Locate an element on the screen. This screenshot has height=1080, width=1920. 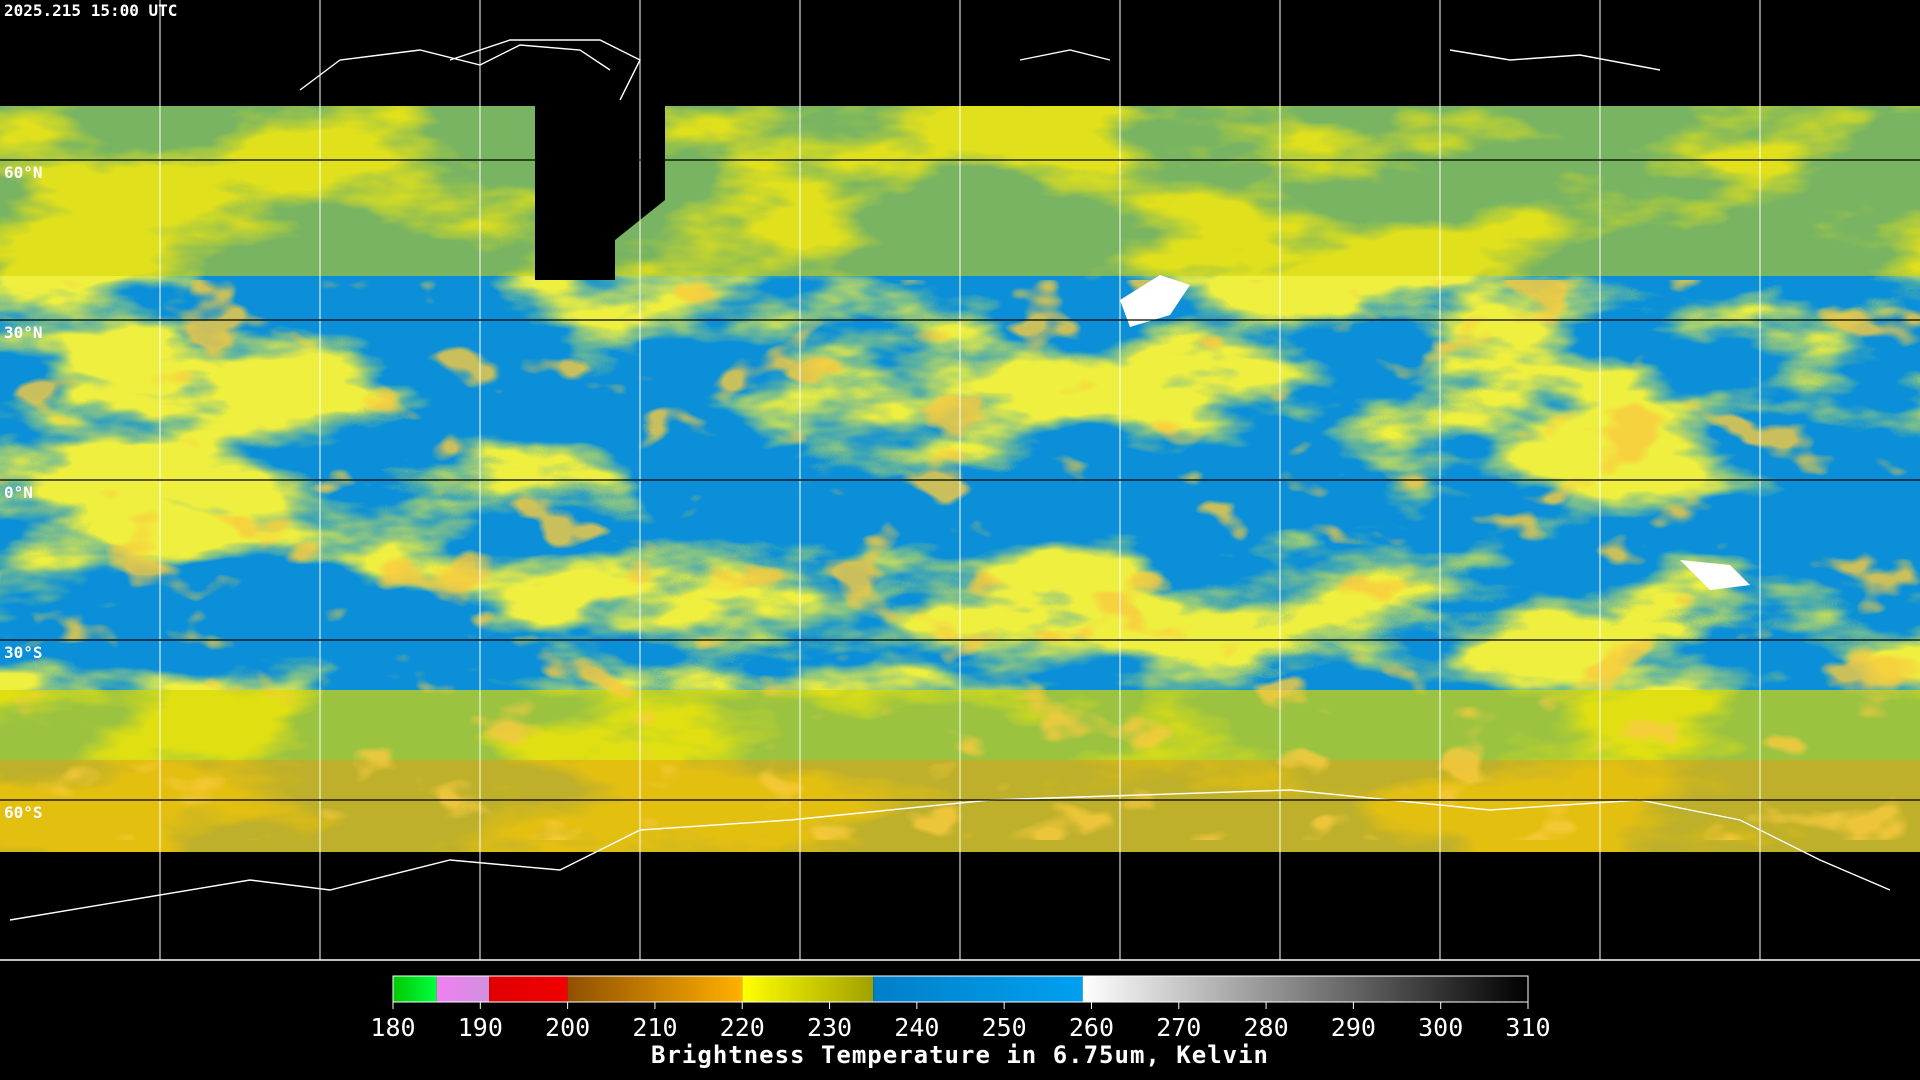
colorbar-tick-label: 290 is located at coordinates (1353, 1027).